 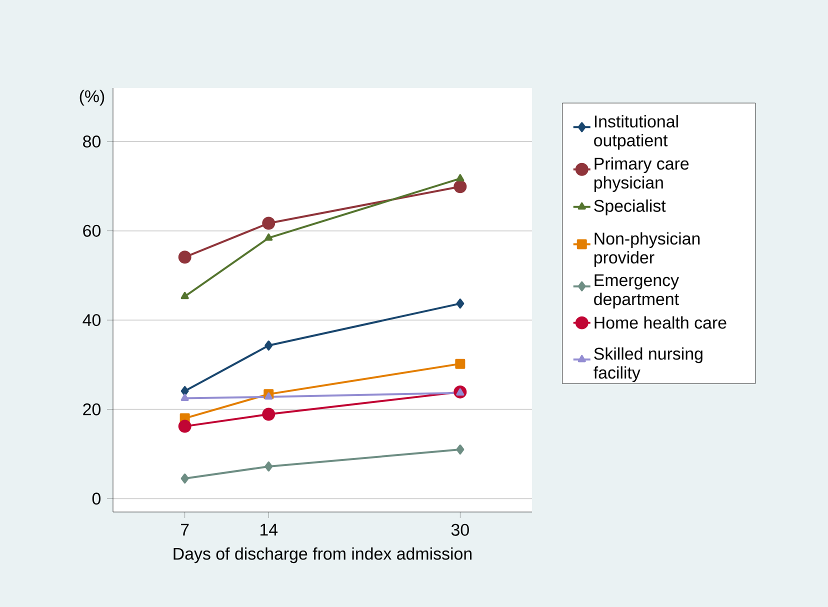 What do you see at coordinates (630, 207) in the screenshot?
I see `legend-label: Specialist` at bounding box center [630, 207].